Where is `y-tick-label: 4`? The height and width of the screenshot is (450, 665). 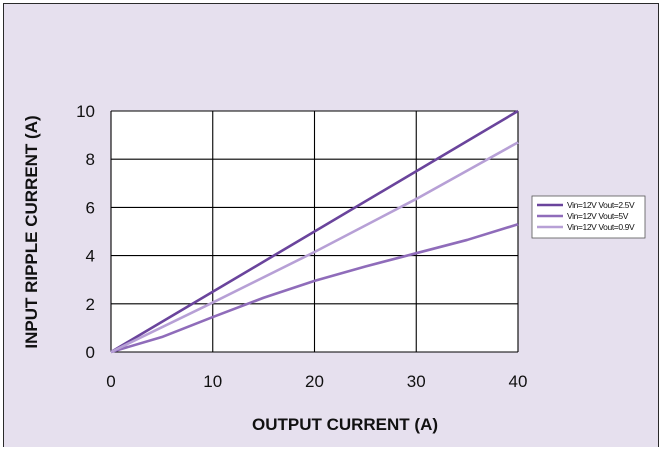
y-tick-label: 4 is located at coordinates (90, 256).